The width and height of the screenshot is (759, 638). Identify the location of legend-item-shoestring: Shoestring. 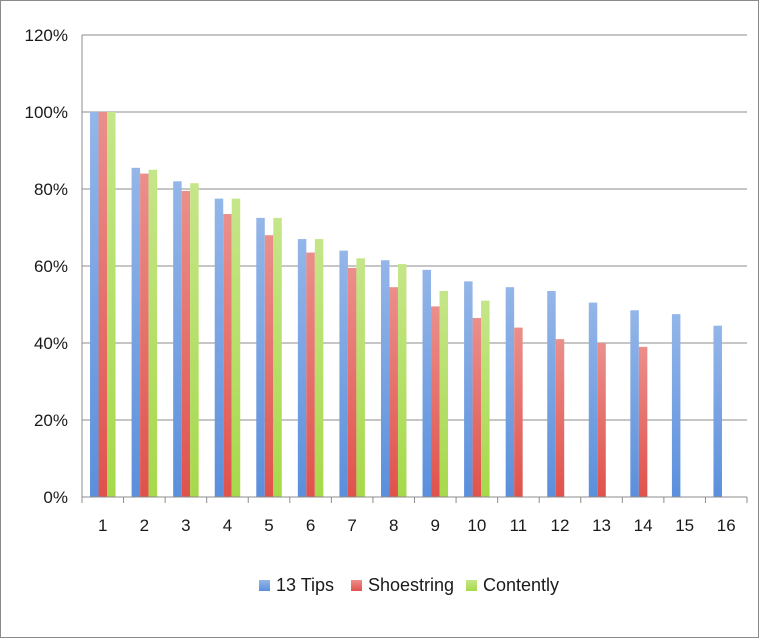
(402, 585).